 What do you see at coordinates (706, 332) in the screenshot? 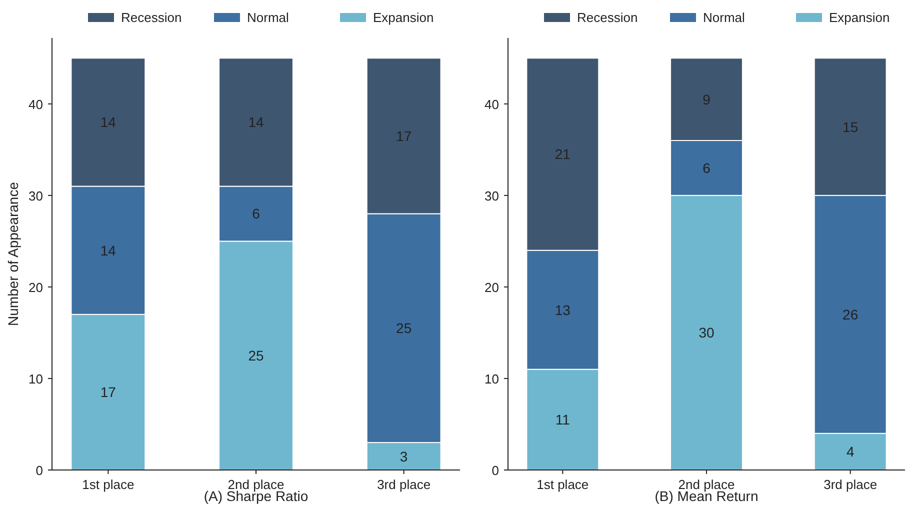
I see `data-label: 30` at bounding box center [706, 332].